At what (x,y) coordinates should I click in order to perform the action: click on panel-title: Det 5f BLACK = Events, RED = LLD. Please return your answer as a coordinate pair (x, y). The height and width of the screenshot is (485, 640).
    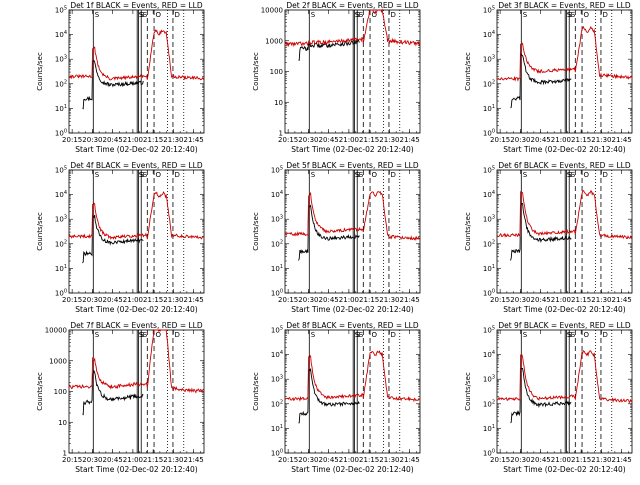
    Looking at the image, I should click on (352, 165).